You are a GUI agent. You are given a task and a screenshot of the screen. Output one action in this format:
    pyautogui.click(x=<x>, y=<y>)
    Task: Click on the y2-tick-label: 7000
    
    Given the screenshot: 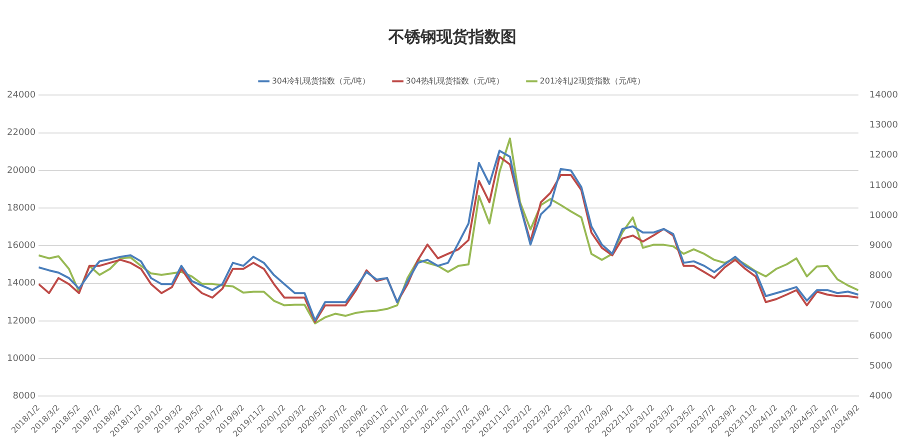 What is the action you would take?
    pyautogui.click(x=881, y=306)
    